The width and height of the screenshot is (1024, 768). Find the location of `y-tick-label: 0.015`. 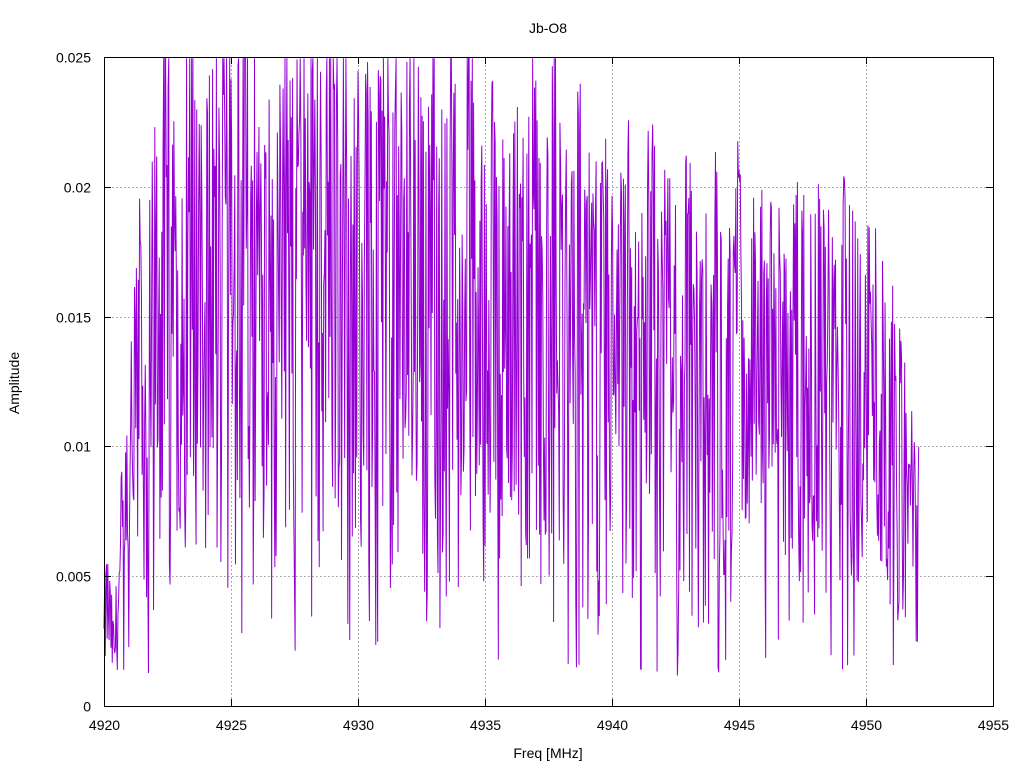

y-tick-label: 0.015 is located at coordinates (73, 318).